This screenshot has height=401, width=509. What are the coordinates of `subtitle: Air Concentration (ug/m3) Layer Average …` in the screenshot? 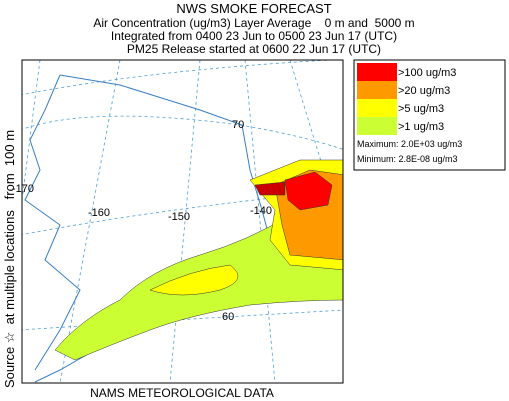 It's located at (253, 23).